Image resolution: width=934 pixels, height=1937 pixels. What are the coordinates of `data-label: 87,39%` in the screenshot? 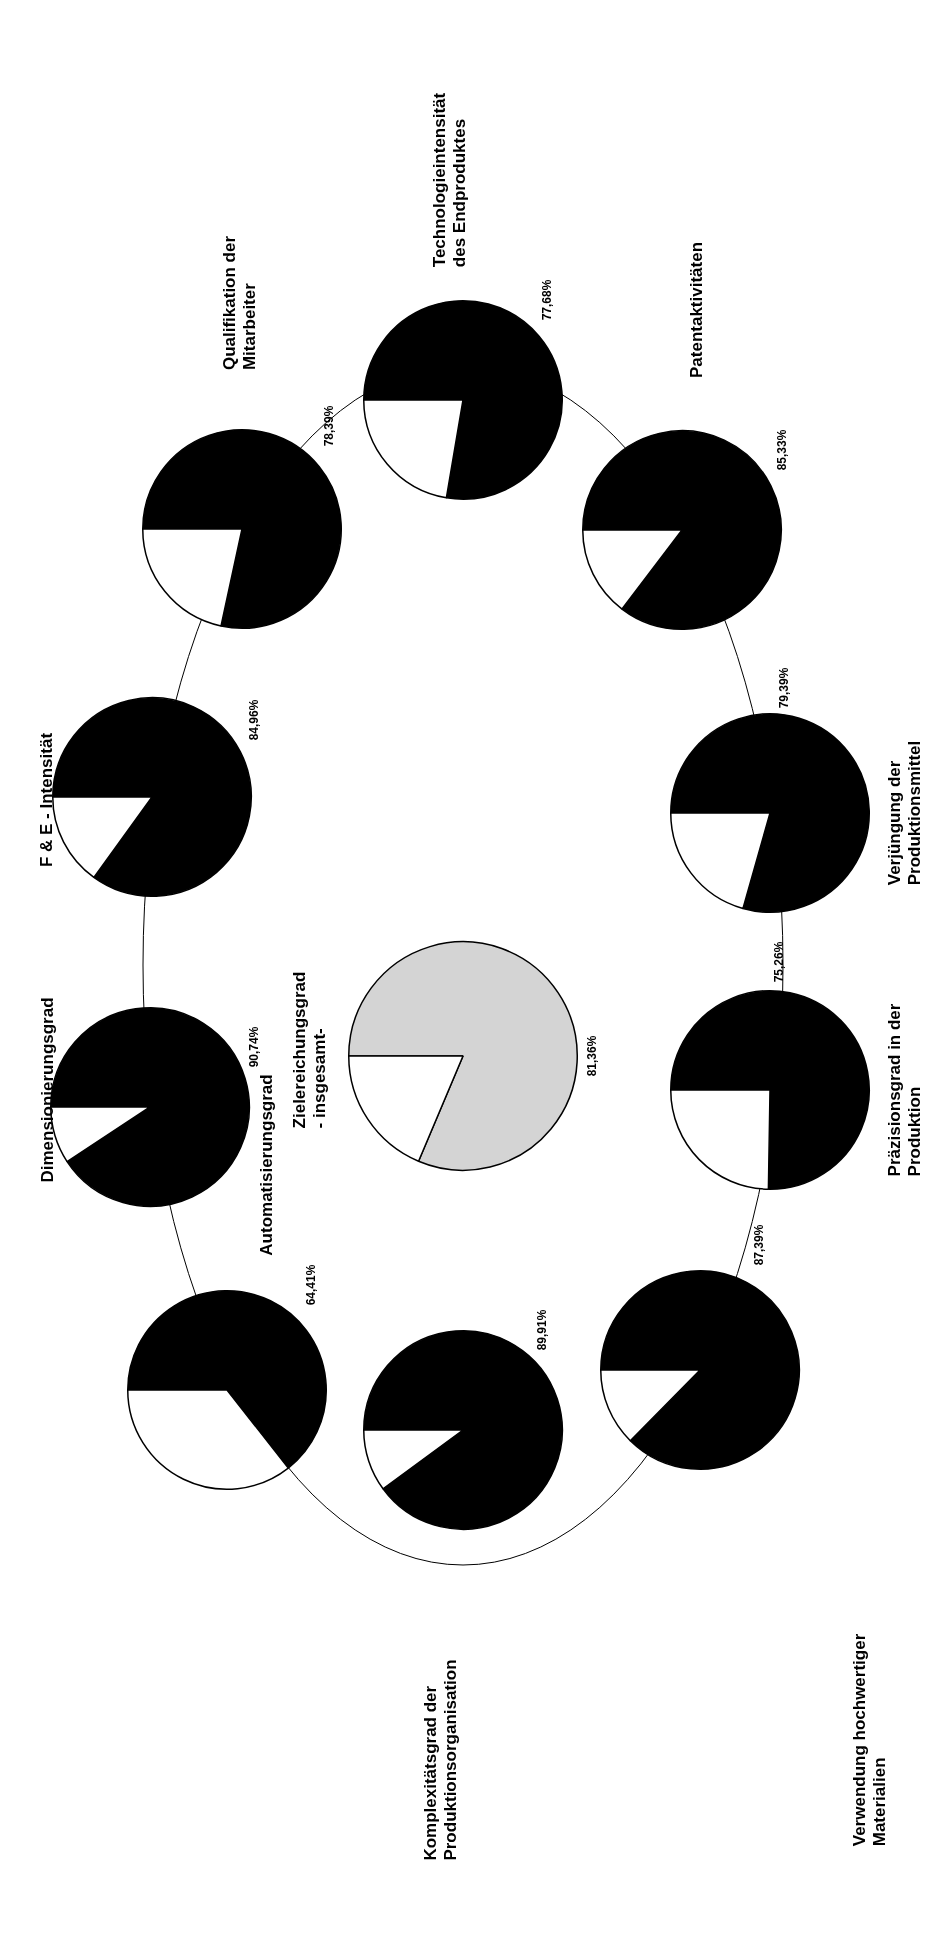 It's located at (759, 1245).